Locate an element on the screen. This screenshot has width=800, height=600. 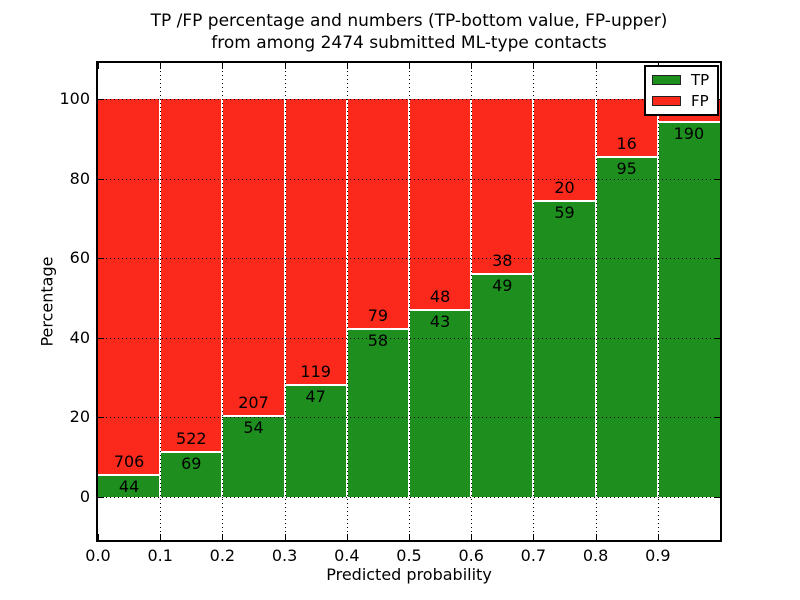
tp-count-label: 58 is located at coordinates (378, 341).